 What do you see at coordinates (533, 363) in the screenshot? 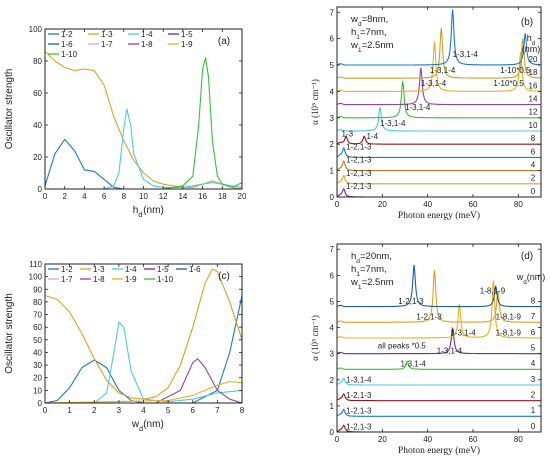
I see `series-value-label: 4` at bounding box center [533, 363].